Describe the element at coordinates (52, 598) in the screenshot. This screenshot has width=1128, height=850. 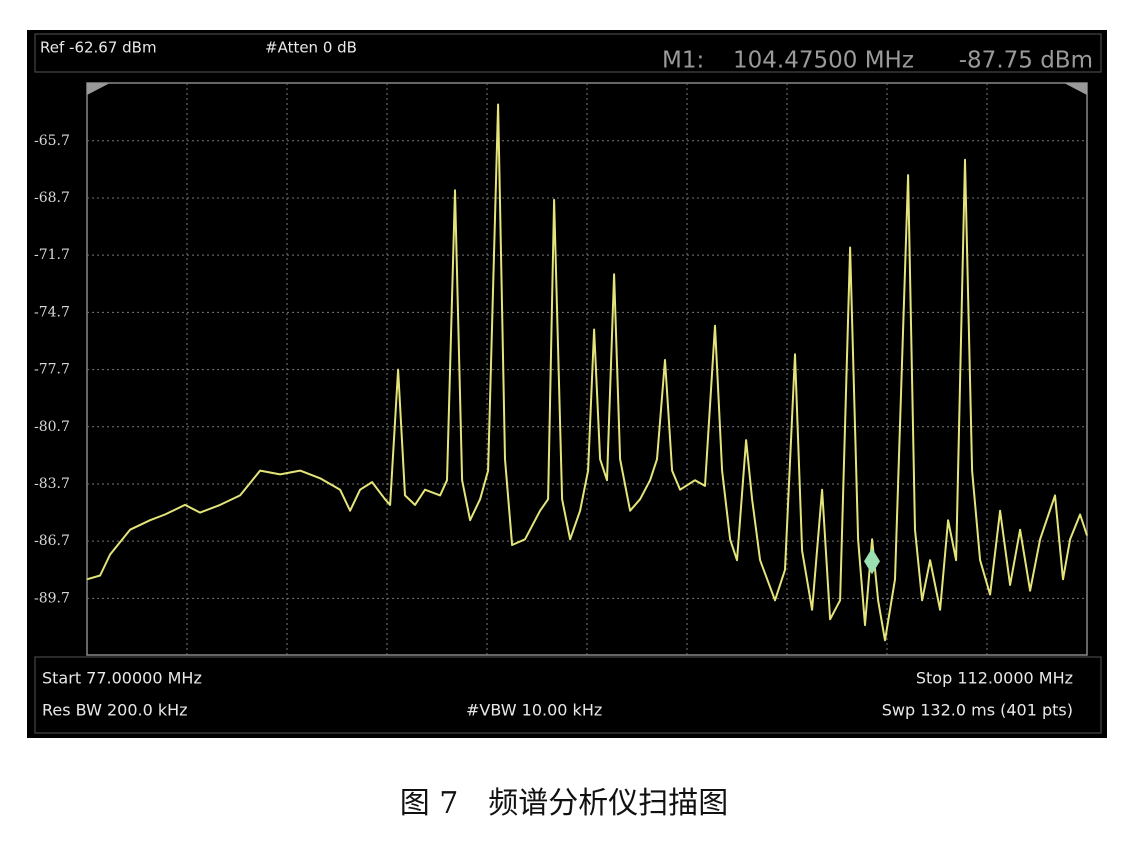
I see `y-tick-label: -89.7` at that location.